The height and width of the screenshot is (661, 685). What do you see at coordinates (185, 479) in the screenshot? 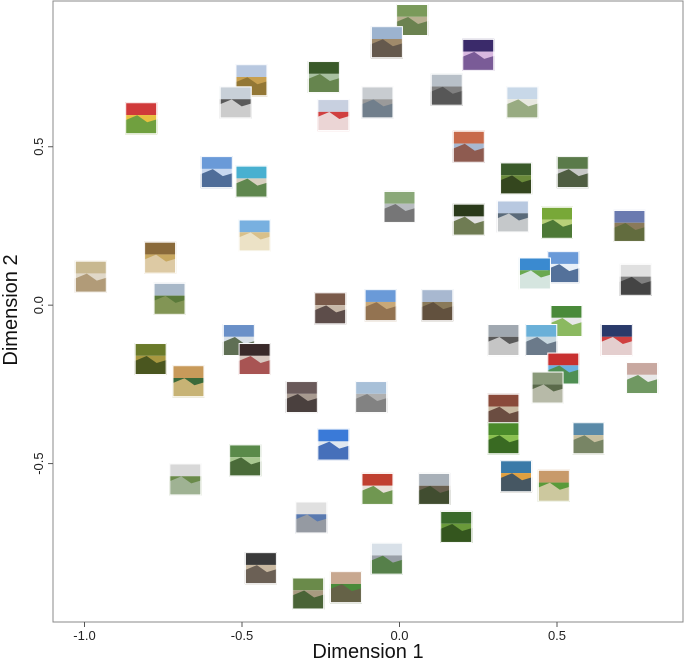
I see `thumbnail-cemetery` at bounding box center [185, 479].